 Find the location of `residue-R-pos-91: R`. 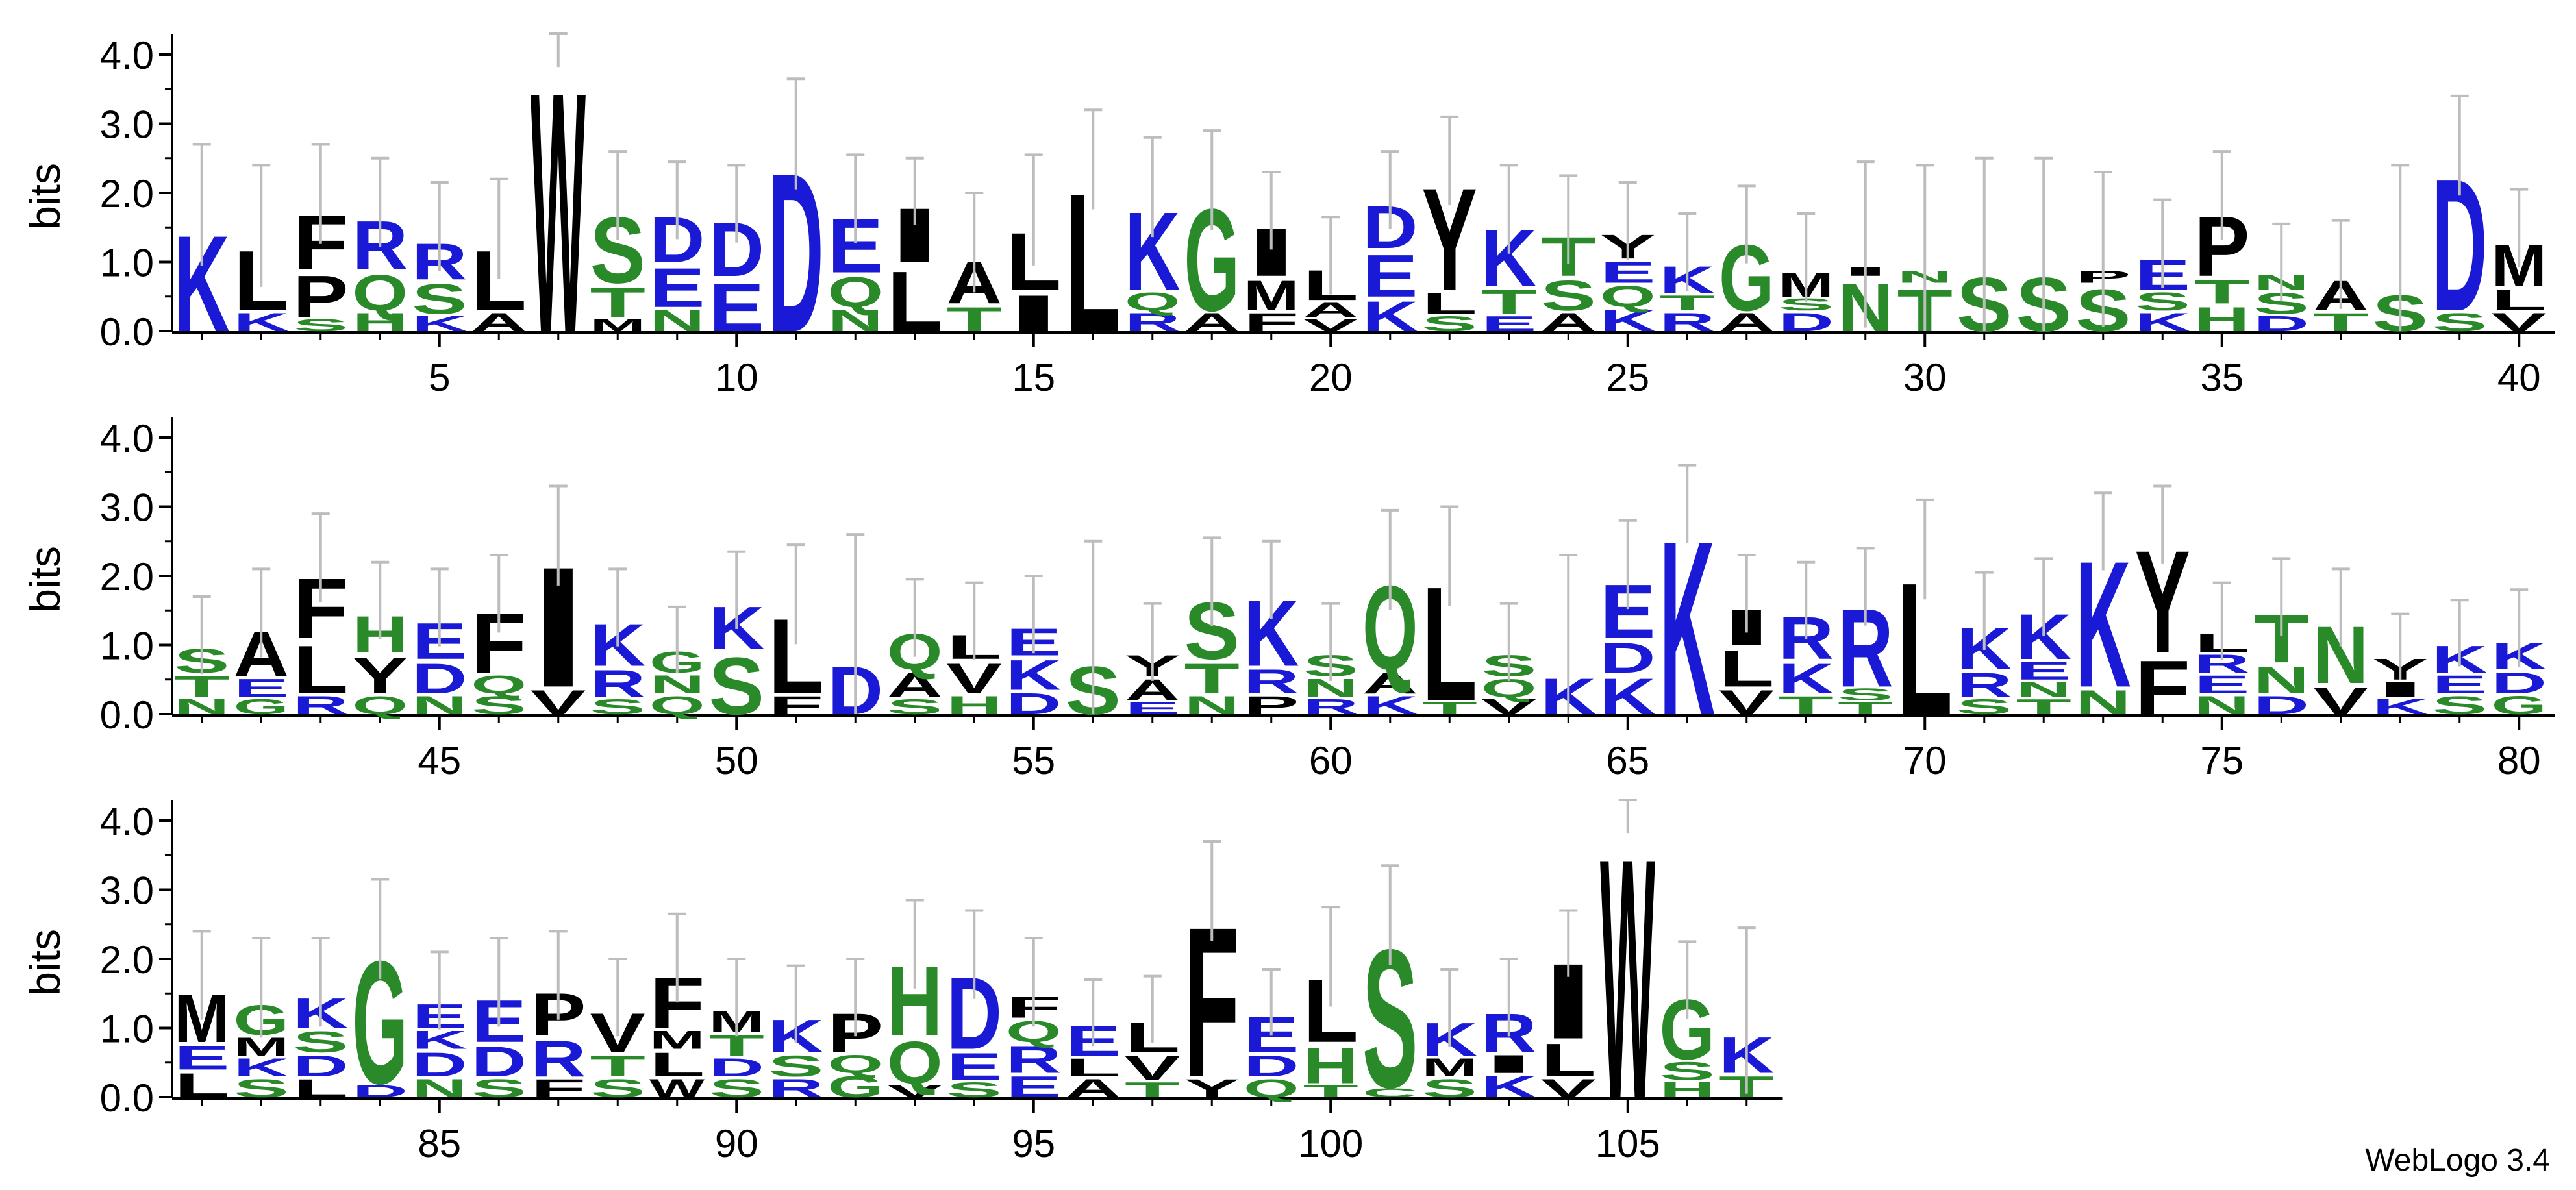

residue-R-pos-91: R is located at coordinates (795, 1088).